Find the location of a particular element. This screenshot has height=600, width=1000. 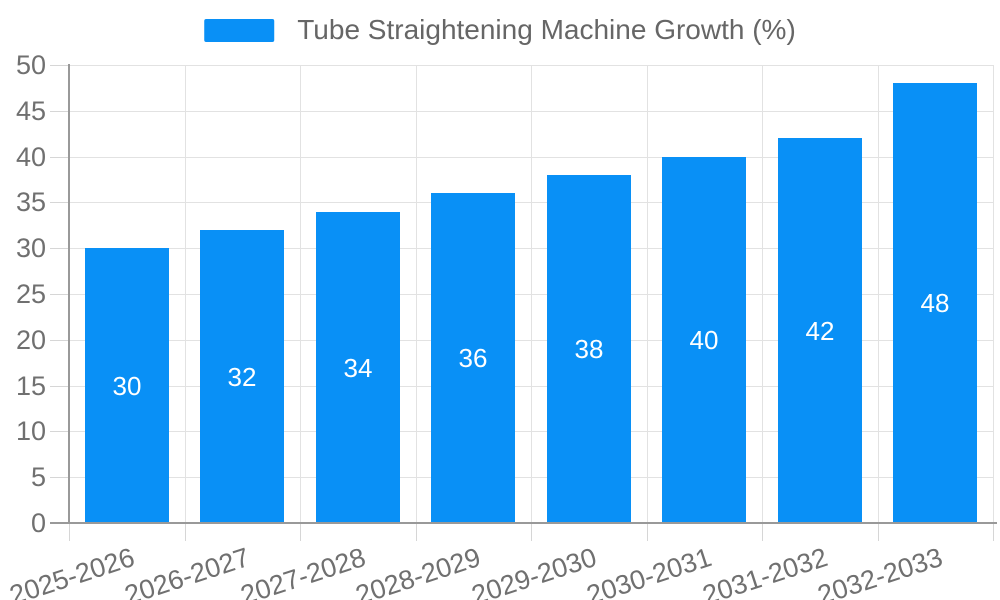

legend-label: Tube Straightening Machine Growth (%) is located at coordinates (546, 29).